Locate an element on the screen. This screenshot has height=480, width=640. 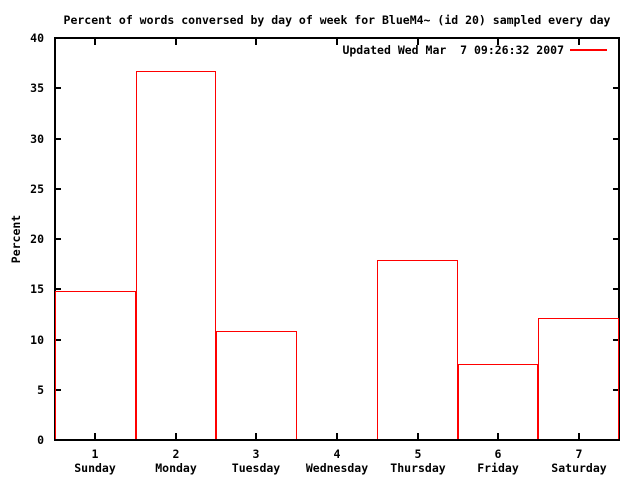
x-tick-day-label: Wednesday is located at coordinates (337, 468).